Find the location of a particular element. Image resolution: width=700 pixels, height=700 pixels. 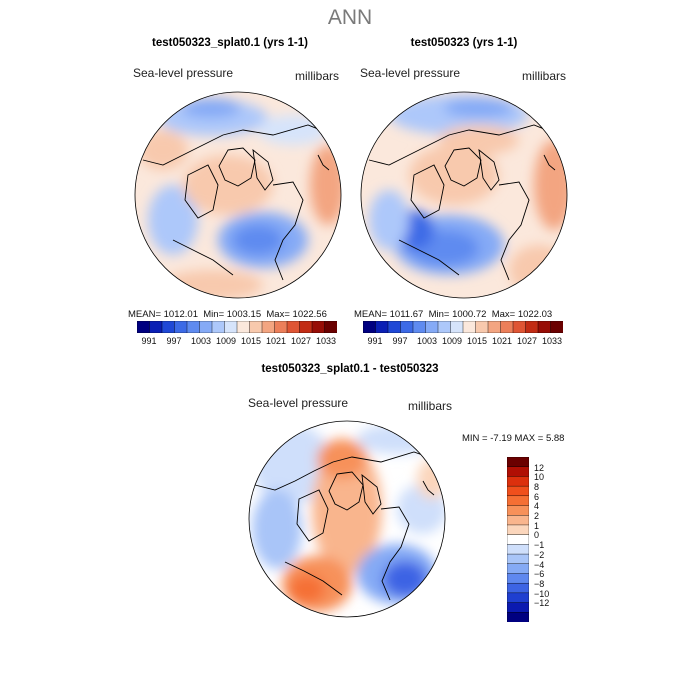

panel-2-colorbar-label: 1027 is located at coordinates (527, 341).